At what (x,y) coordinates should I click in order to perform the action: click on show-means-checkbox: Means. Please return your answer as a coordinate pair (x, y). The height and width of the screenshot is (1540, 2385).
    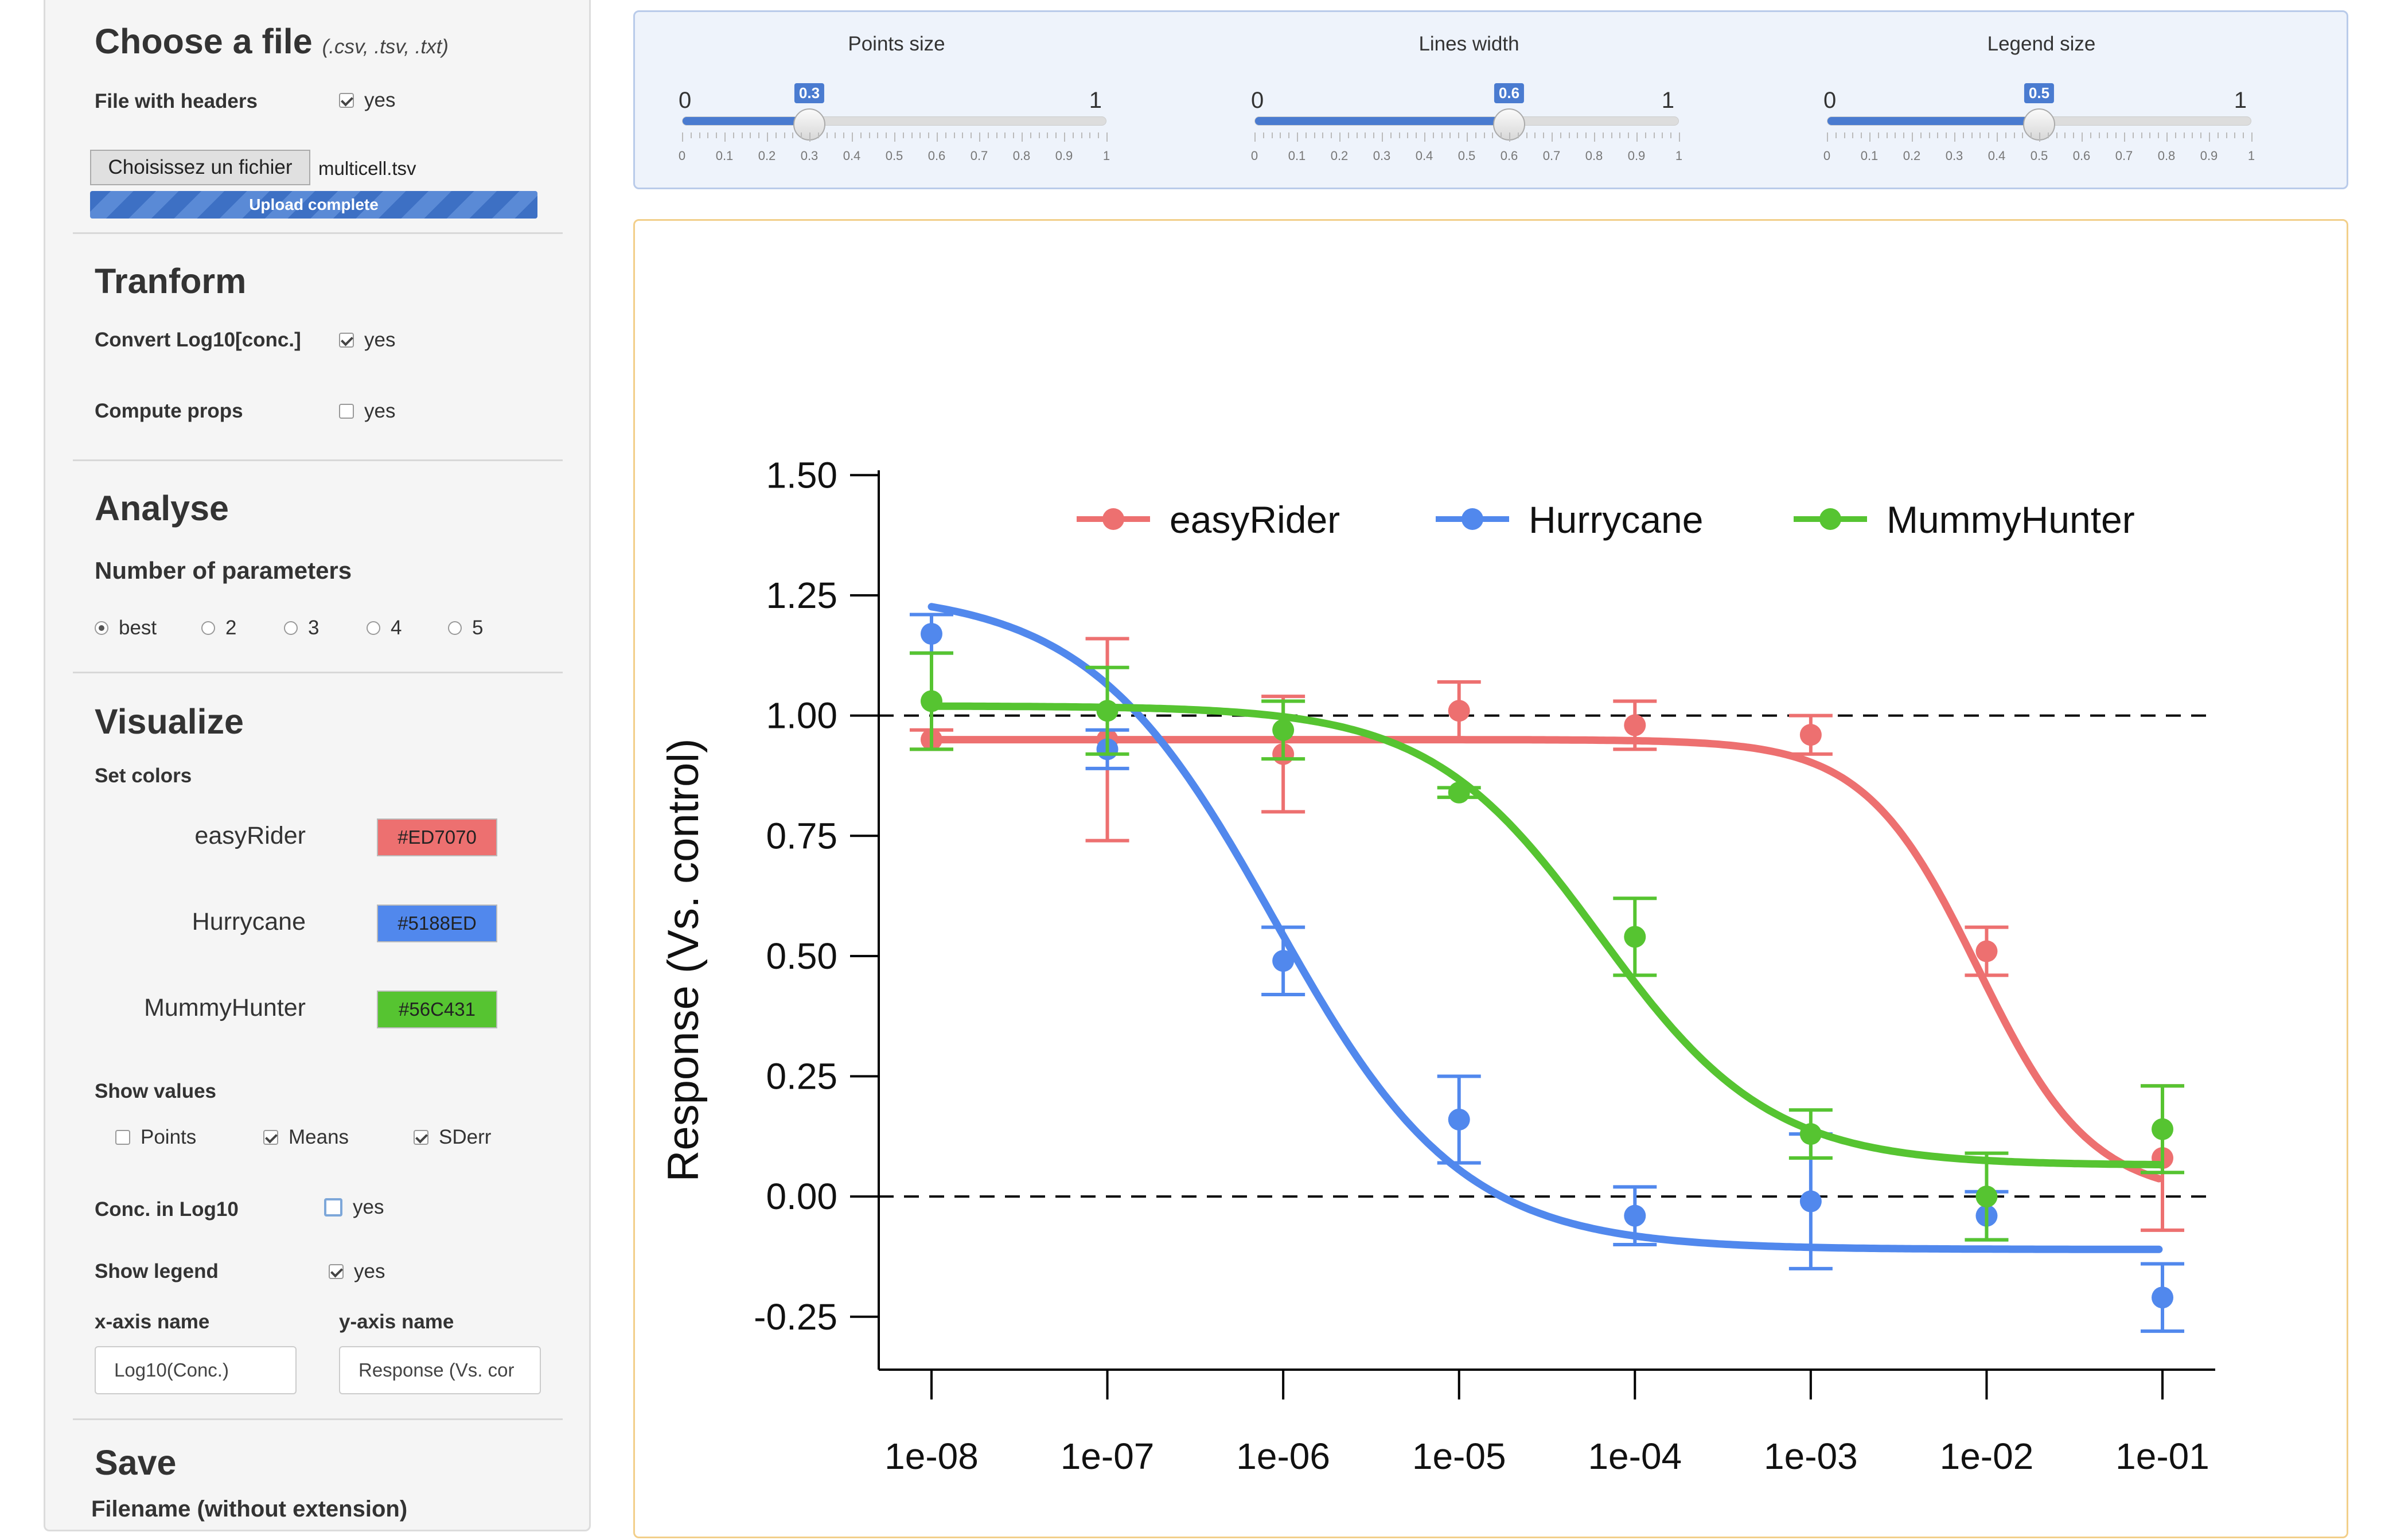
    Looking at the image, I should click on (306, 1137).